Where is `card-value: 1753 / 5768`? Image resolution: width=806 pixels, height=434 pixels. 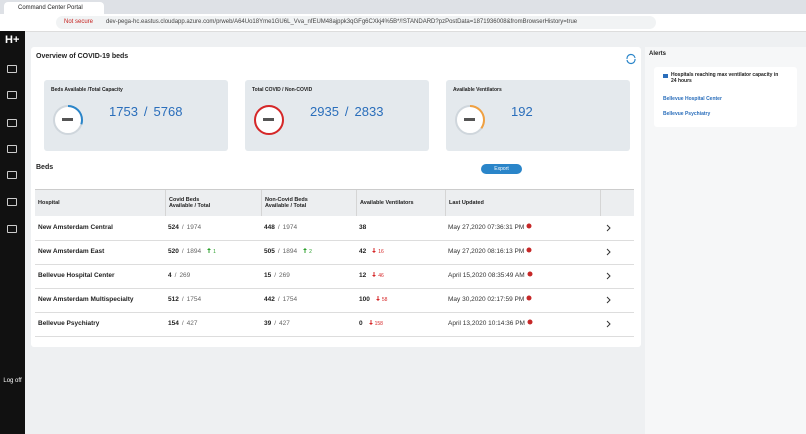
card-value: 1753 / 5768 is located at coordinates (145, 111).